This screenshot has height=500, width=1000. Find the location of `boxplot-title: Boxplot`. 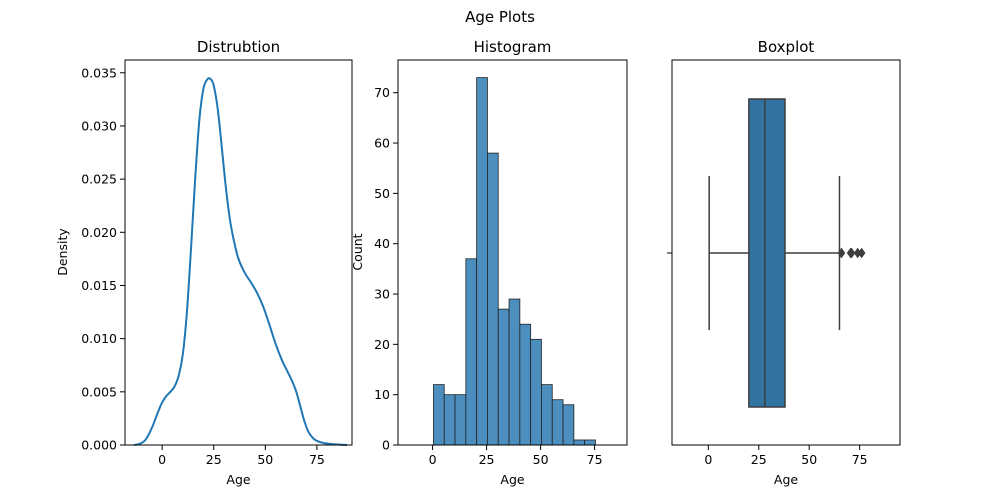

boxplot-title: Boxplot is located at coordinates (786, 47).